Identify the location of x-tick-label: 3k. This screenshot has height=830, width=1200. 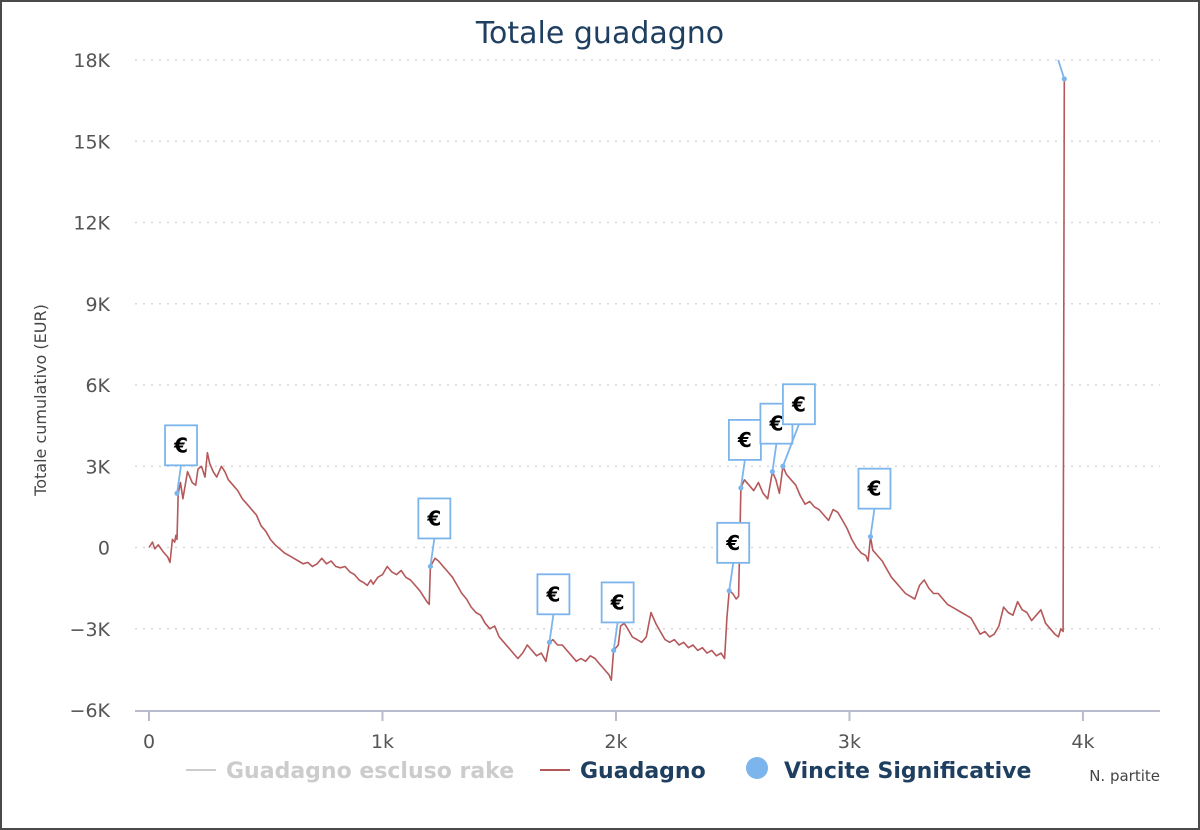
(849, 742).